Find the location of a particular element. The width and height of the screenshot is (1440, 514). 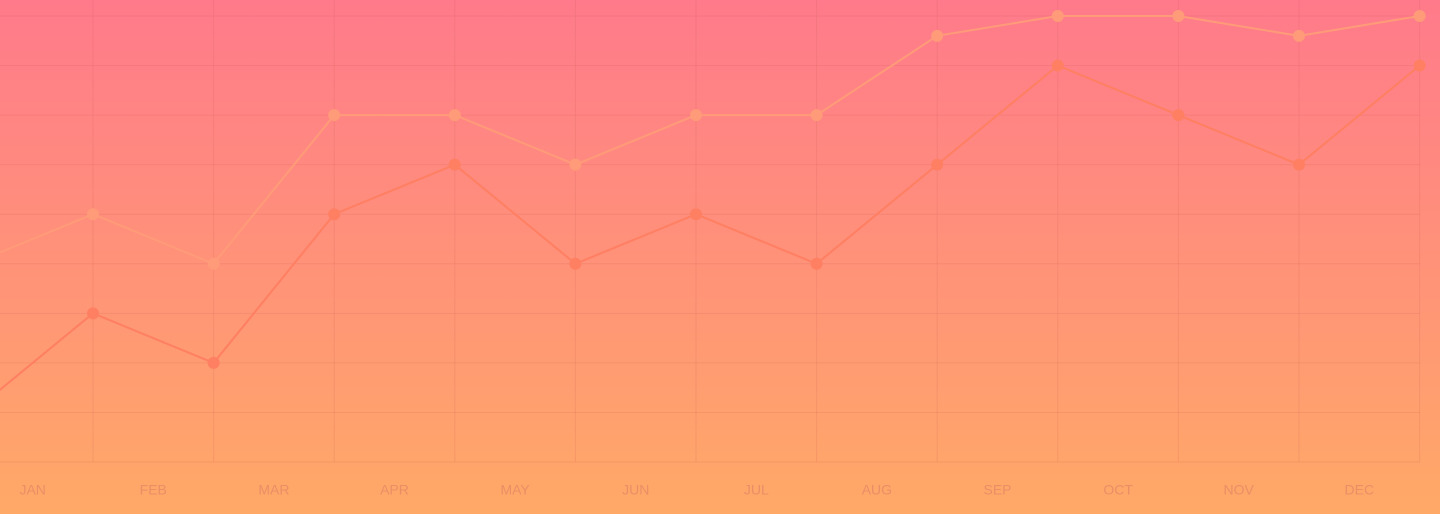

x-tick-label: JUN is located at coordinates (635, 490).